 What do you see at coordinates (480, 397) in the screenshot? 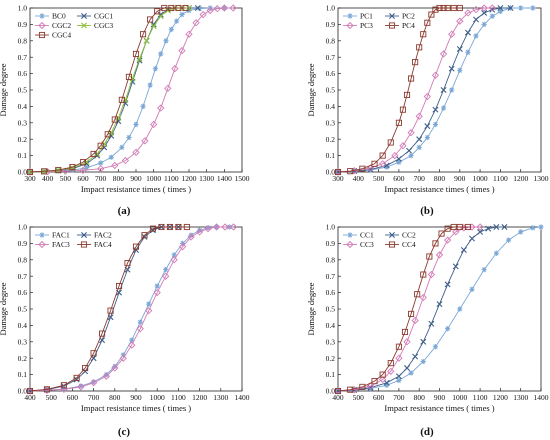
I see `x-tick-label: 1100` at bounding box center [480, 397].